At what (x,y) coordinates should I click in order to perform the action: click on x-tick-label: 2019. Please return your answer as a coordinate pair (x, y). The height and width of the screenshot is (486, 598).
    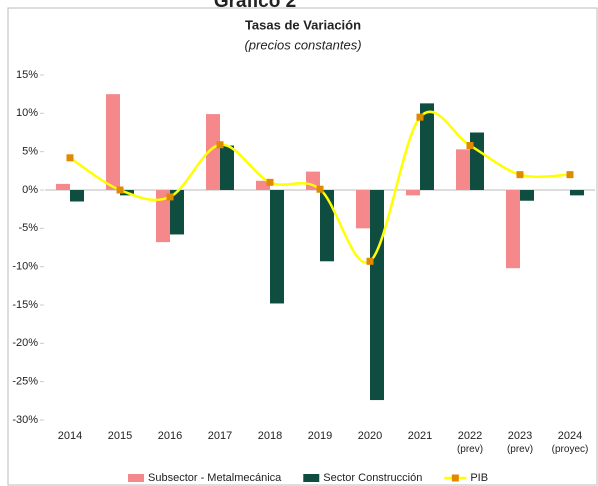
    Looking at the image, I should click on (320, 436).